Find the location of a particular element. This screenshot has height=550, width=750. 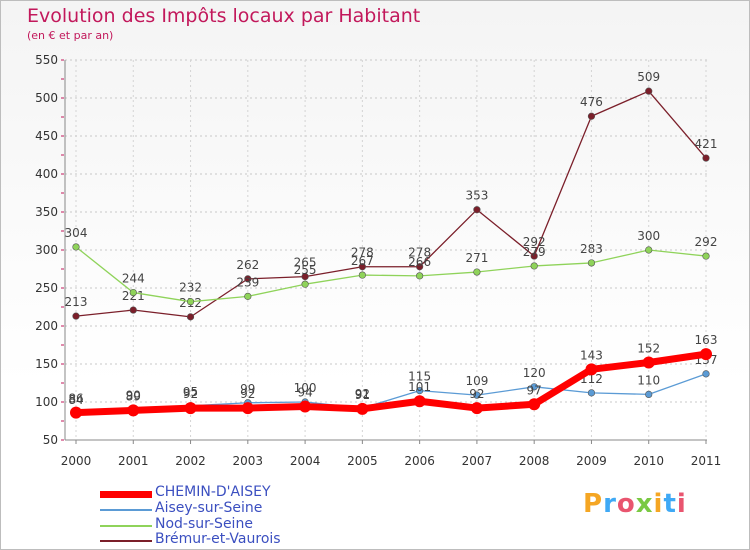

data-label: 91 is located at coordinates (362, 395).